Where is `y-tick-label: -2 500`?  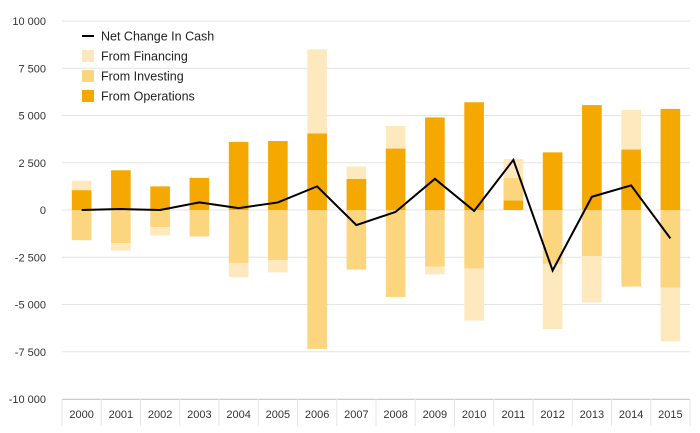 y-tick-label: -2 500 is located at coordinates (30, 258).